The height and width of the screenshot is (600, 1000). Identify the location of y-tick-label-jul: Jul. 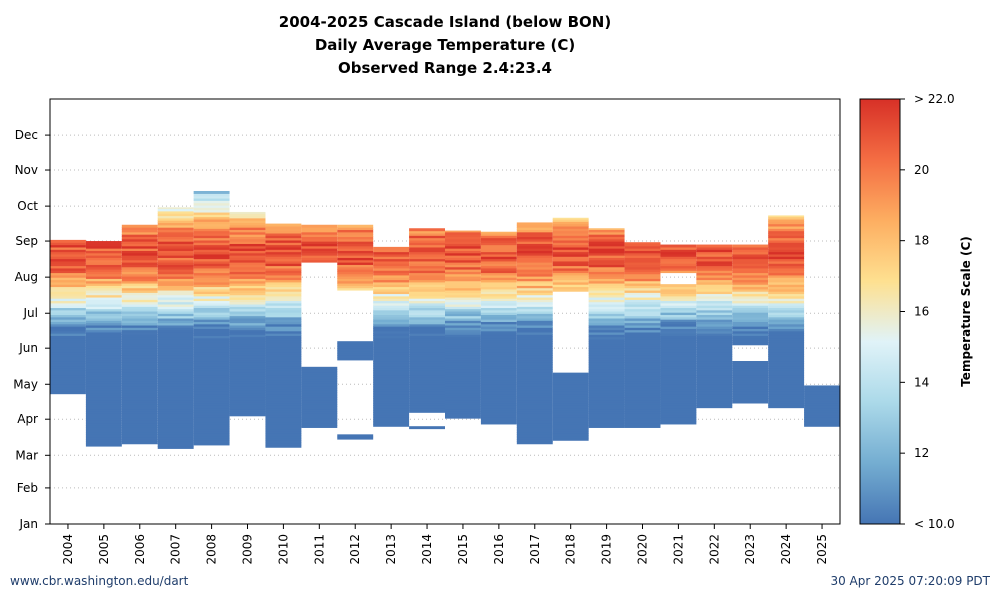
(30, 313).